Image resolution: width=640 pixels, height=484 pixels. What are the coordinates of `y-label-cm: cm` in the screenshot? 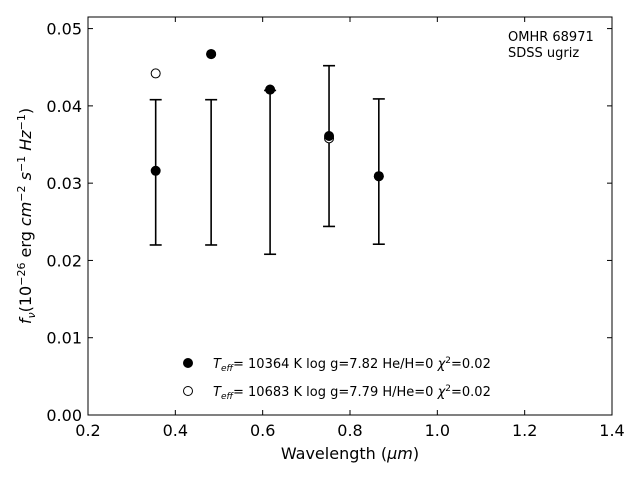 It's located at (25, 214).